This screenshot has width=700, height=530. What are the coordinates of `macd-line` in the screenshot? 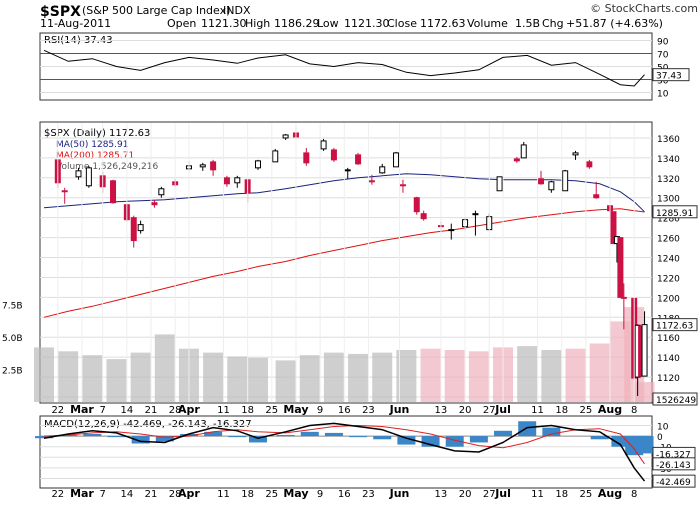 It's located at (344, 452).